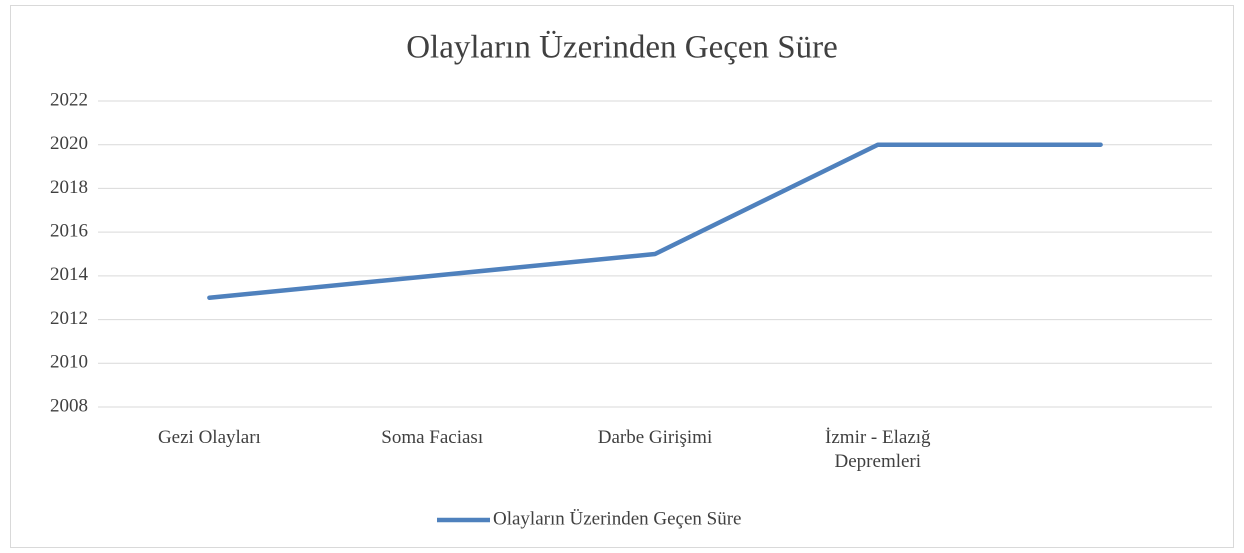  I want to click on y-tick-label: 2012, so click(69, 318).